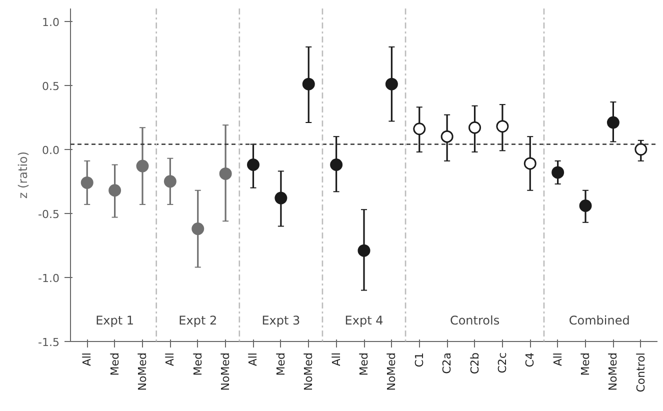 This screenshot has height=411, width=663. What do you see at coordinates (51, 150) in the screenshot?
I see `y-tick-label: 0.0` at bounding box center [51, 150].